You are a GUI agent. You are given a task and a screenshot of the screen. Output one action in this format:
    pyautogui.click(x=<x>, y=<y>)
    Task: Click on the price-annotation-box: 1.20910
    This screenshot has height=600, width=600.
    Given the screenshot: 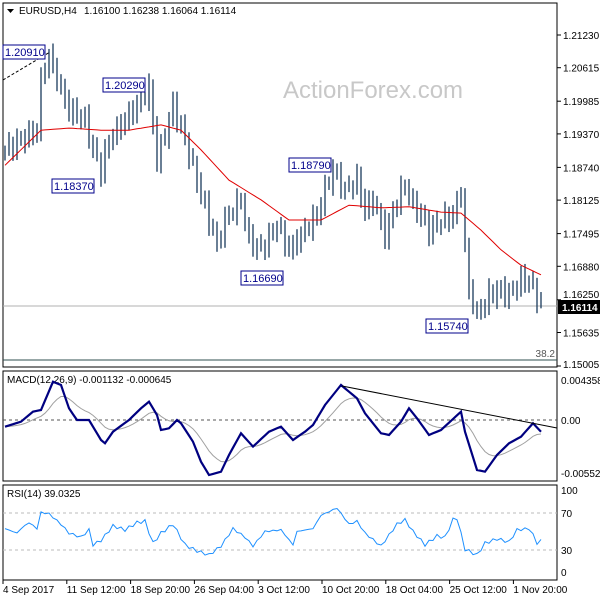 What is the action you would take?
    pyautogui.click(x=24, y=52)
    